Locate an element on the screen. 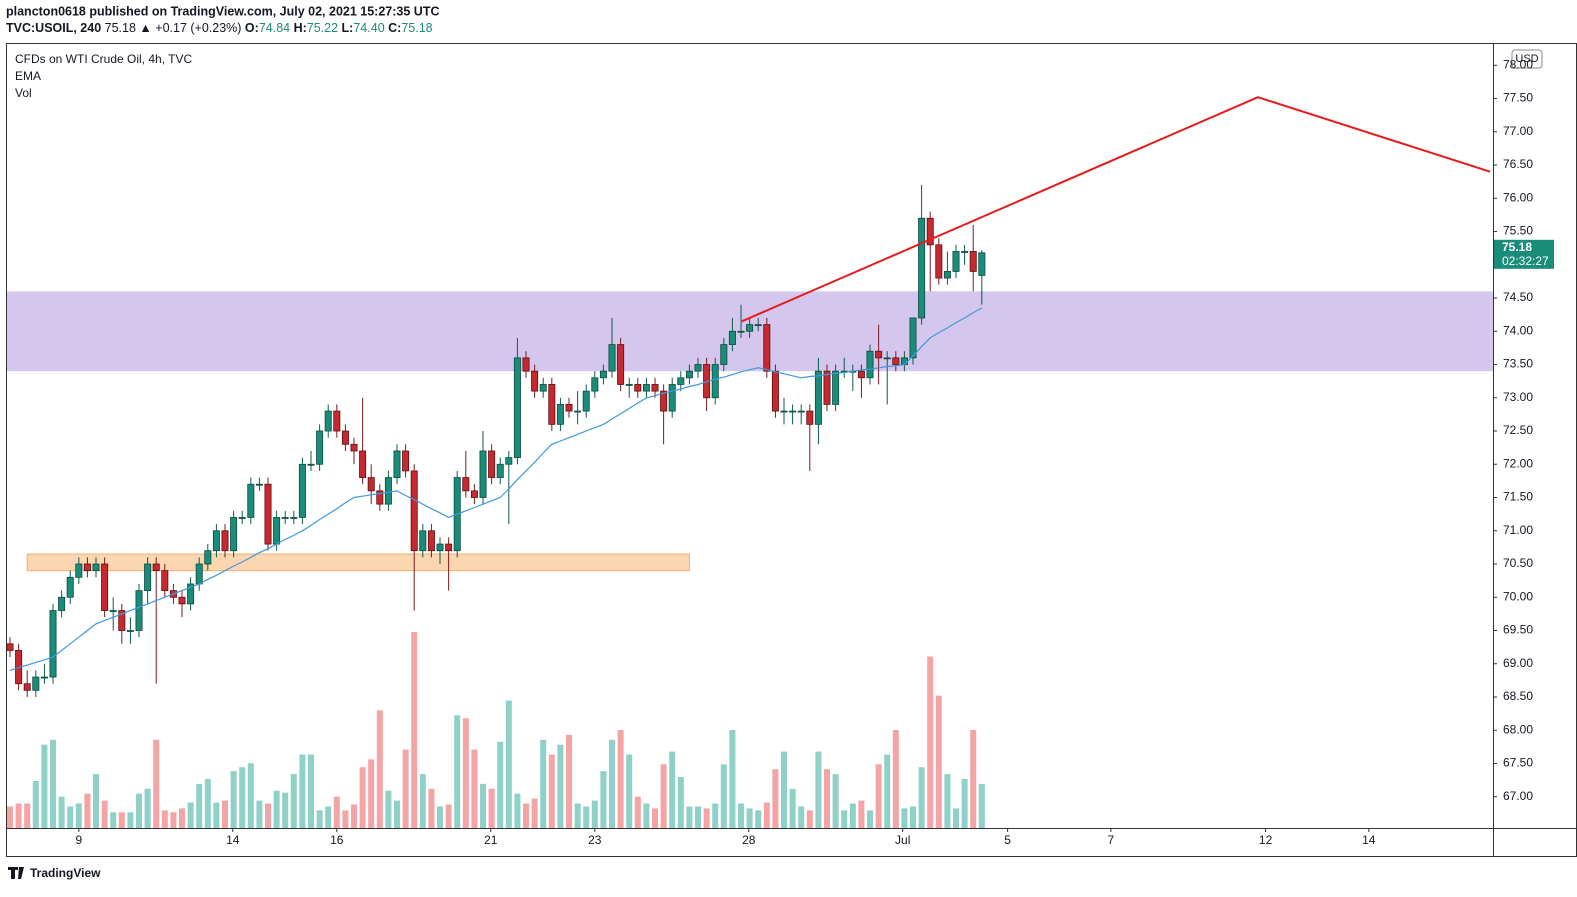  legend-vol: Vol is located at coordinates (23, 93).